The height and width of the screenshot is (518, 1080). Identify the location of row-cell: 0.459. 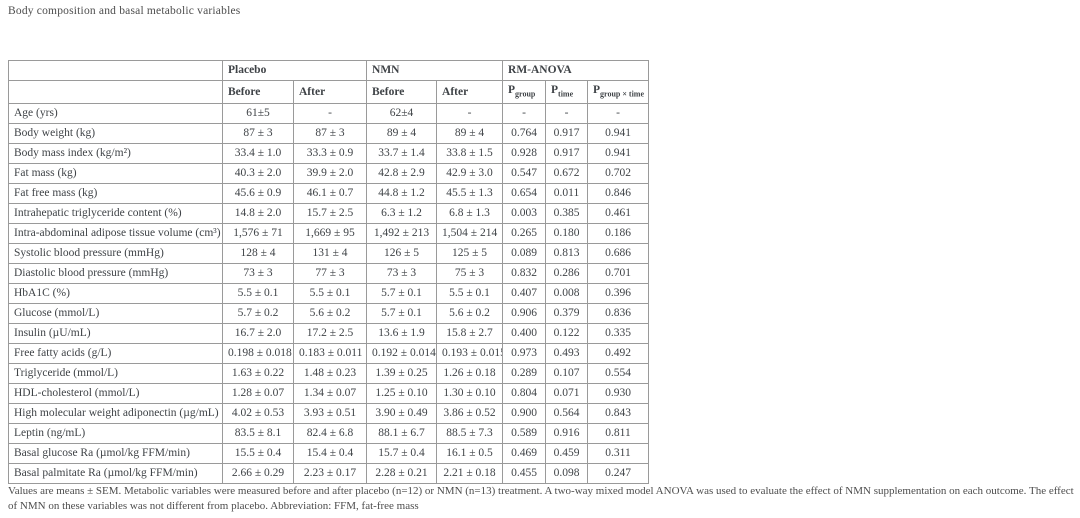
(567, 454).